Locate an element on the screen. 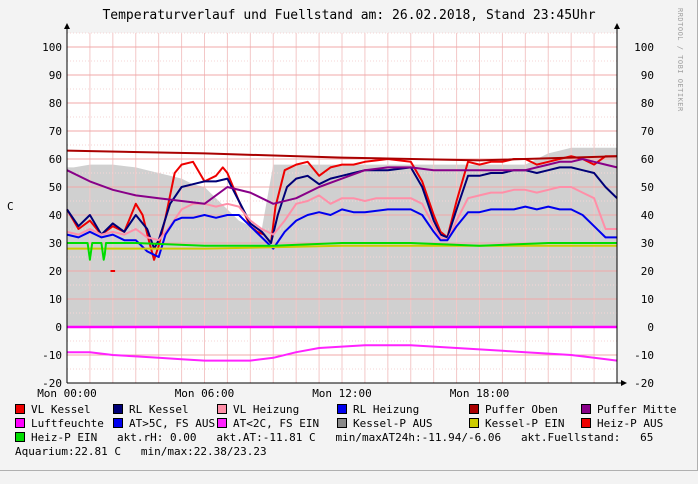 The image size is (698, 484). legend-item: VL Kessel is located at coordinates (53, 409).